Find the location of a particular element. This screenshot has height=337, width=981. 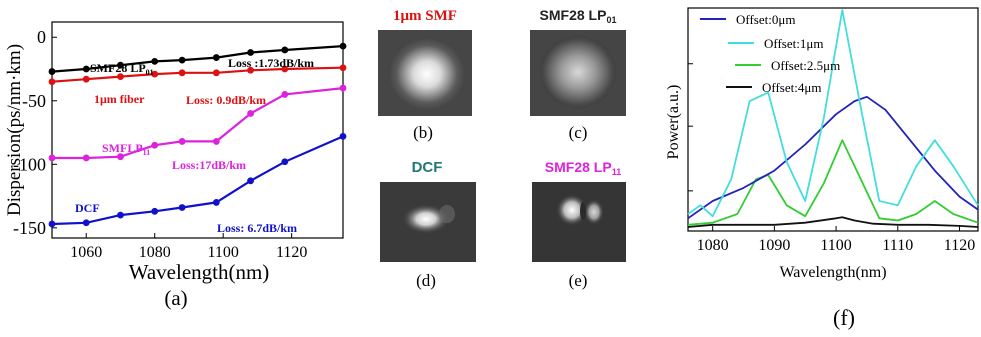

label-dcf: DCF is located at coordinates (87, 208).